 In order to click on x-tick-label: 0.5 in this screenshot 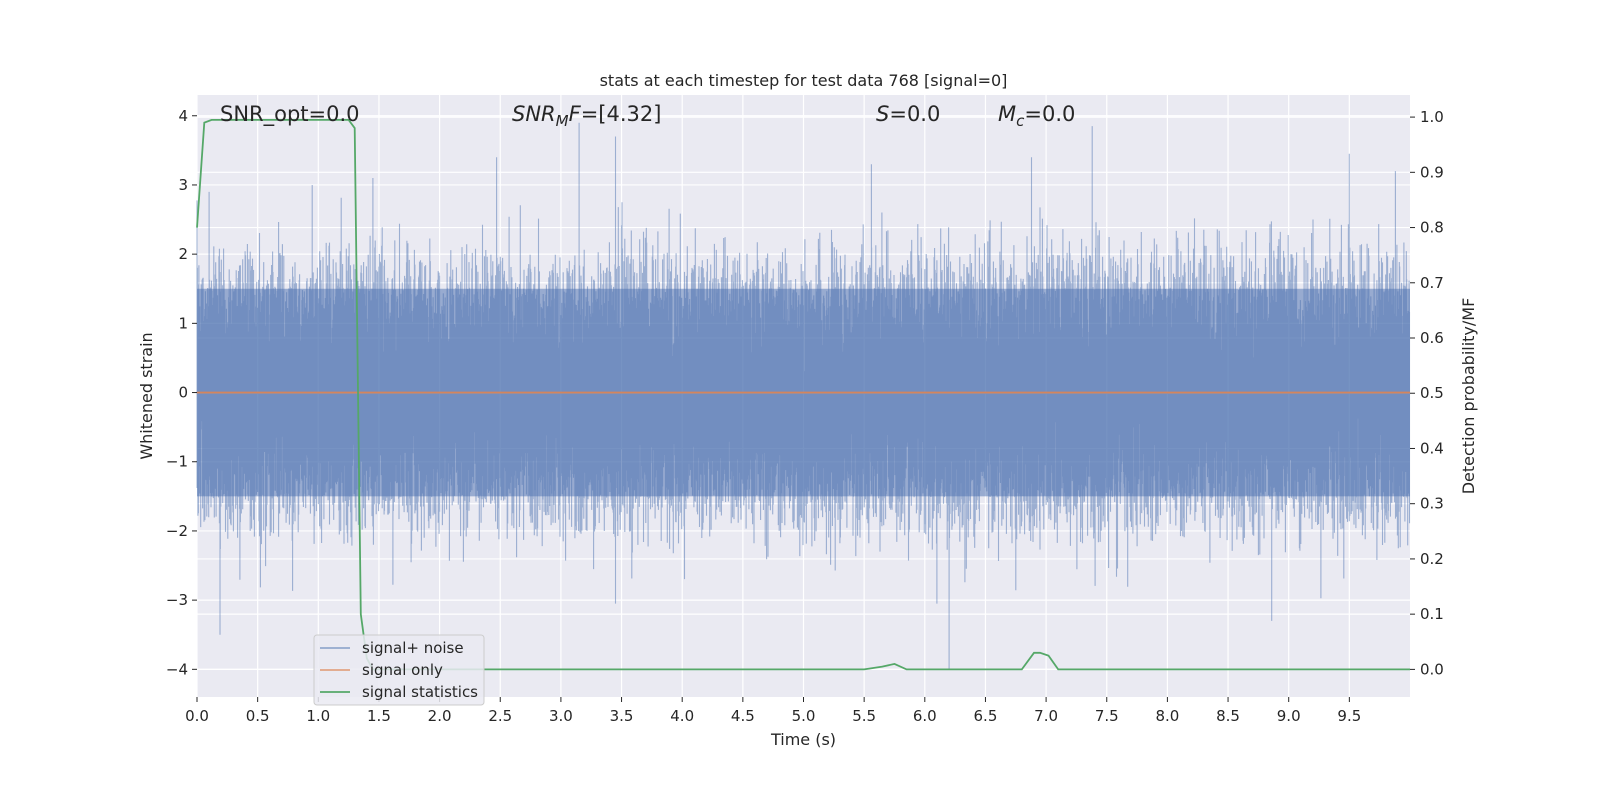, I will do `click(258, 716)`.